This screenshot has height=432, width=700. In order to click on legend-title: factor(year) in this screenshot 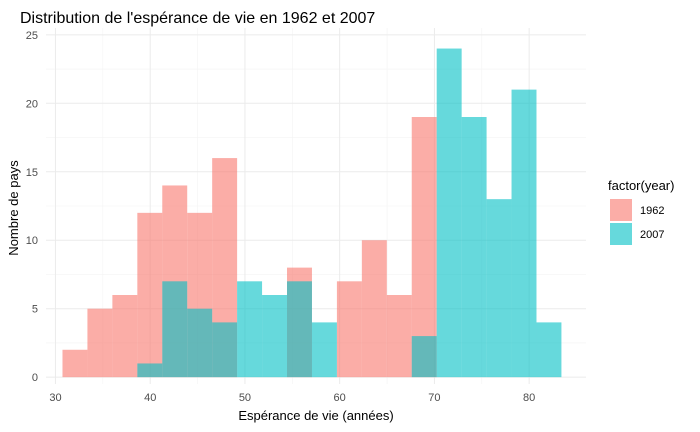, I will do `click(641, 185)`.